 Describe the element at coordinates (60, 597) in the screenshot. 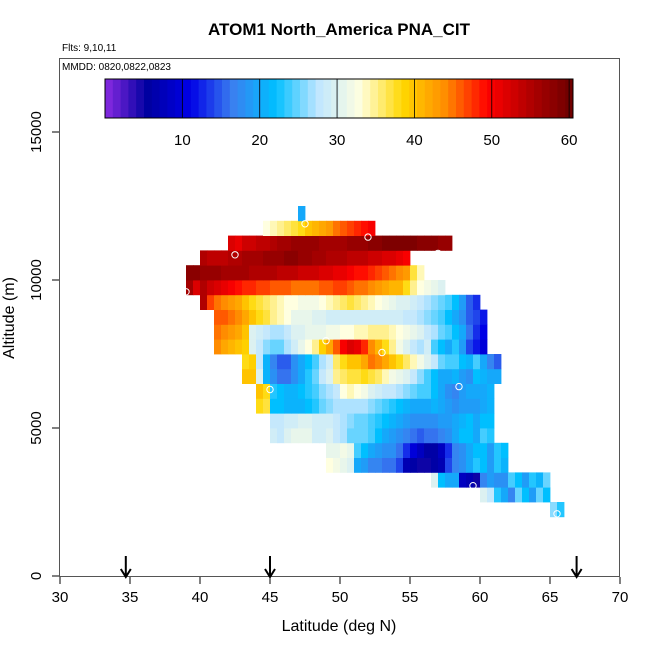

I see `x-tick-label: 30` at that location.